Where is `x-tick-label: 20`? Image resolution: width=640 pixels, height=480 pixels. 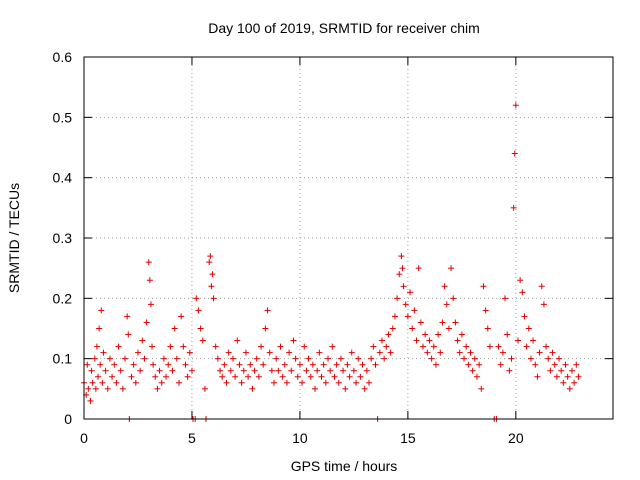
x-tick-label: 20 is located at coordinates (516, 438).